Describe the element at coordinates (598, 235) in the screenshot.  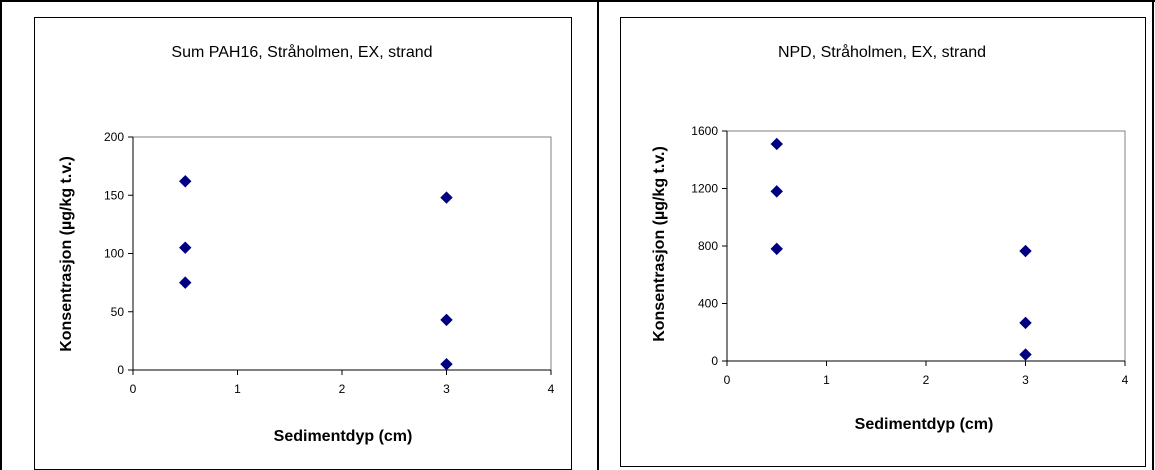
I see `table-border-middle` at that location.